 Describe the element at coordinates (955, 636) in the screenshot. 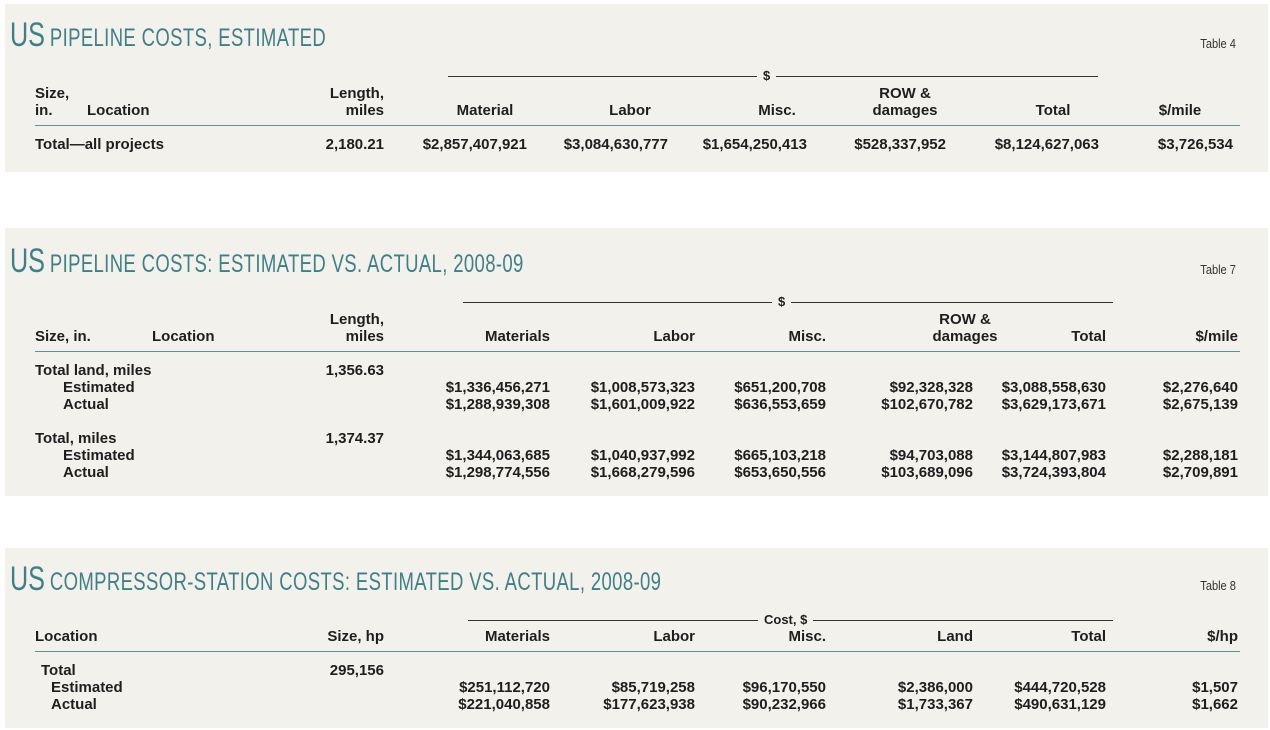

I see `t8-land-header: Land` at that location.